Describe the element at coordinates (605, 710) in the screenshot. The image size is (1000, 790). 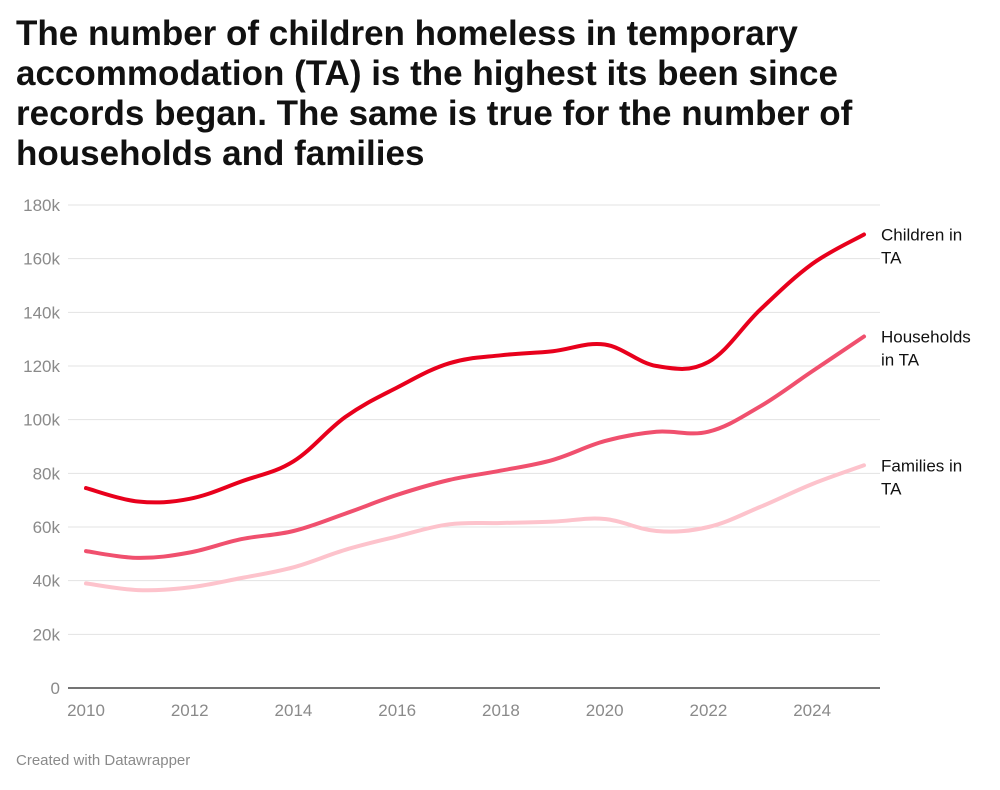
I see `x-tick-label: 2020` at that location.